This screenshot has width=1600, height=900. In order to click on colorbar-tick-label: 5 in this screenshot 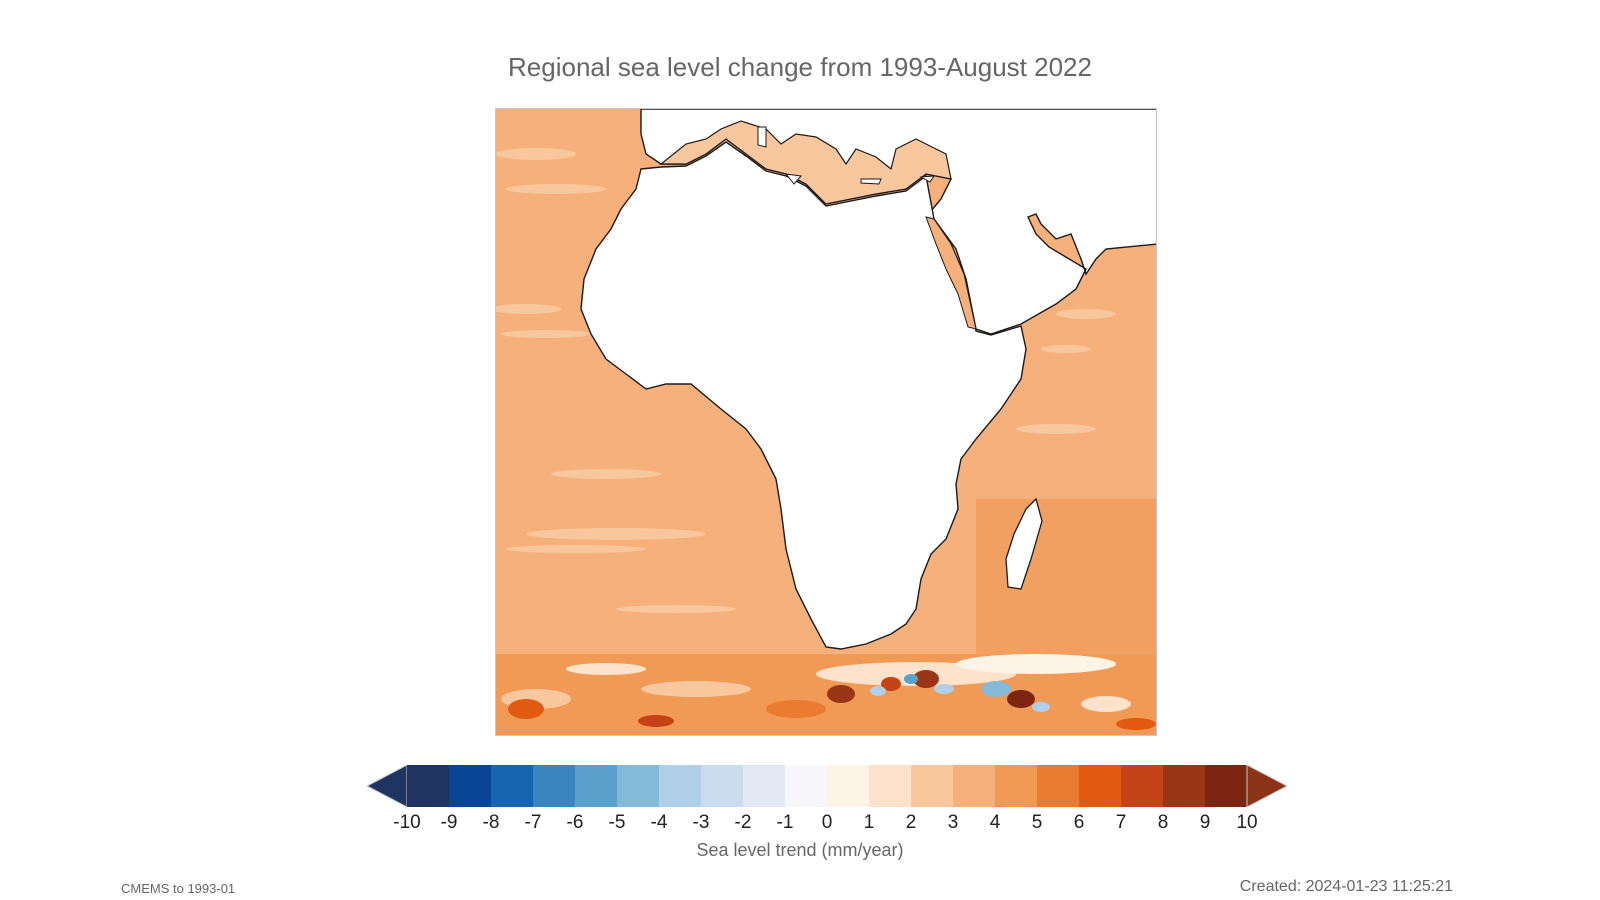, I will do `click(1037, 822)`.